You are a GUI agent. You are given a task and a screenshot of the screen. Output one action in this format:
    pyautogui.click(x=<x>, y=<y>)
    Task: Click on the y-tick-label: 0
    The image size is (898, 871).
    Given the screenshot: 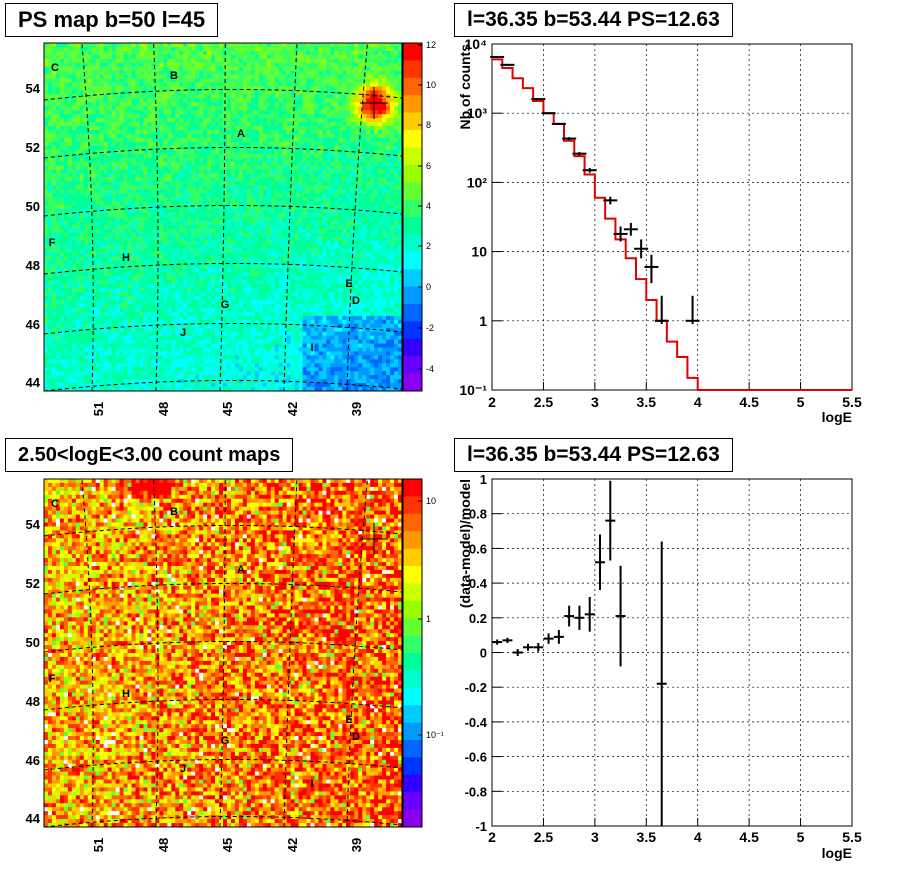 What is the action you would take?
    pyautogui.click(x=483, y=653)
    